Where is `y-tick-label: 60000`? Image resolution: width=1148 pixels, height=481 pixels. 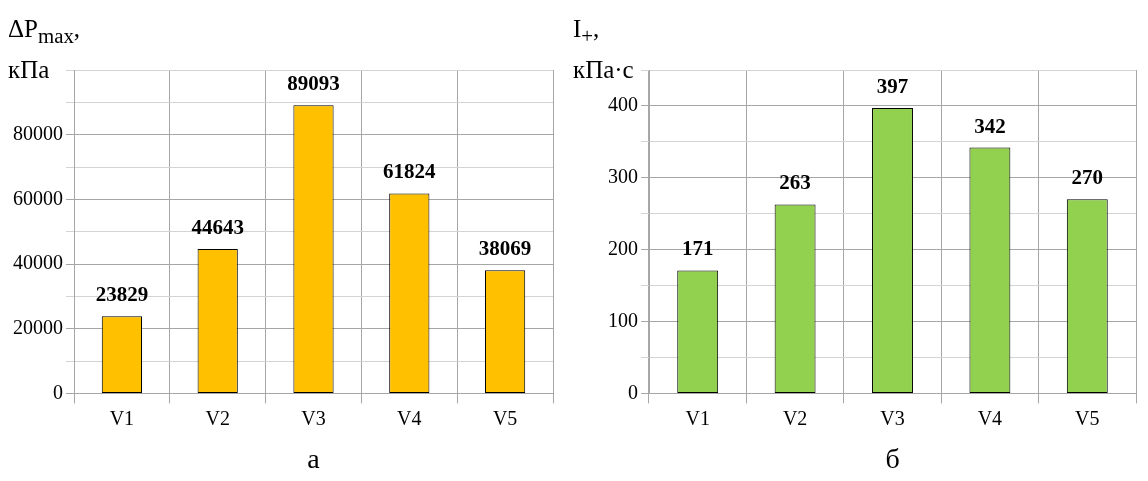 y-tick-label: 60000 is located at coordinates (38, 197).